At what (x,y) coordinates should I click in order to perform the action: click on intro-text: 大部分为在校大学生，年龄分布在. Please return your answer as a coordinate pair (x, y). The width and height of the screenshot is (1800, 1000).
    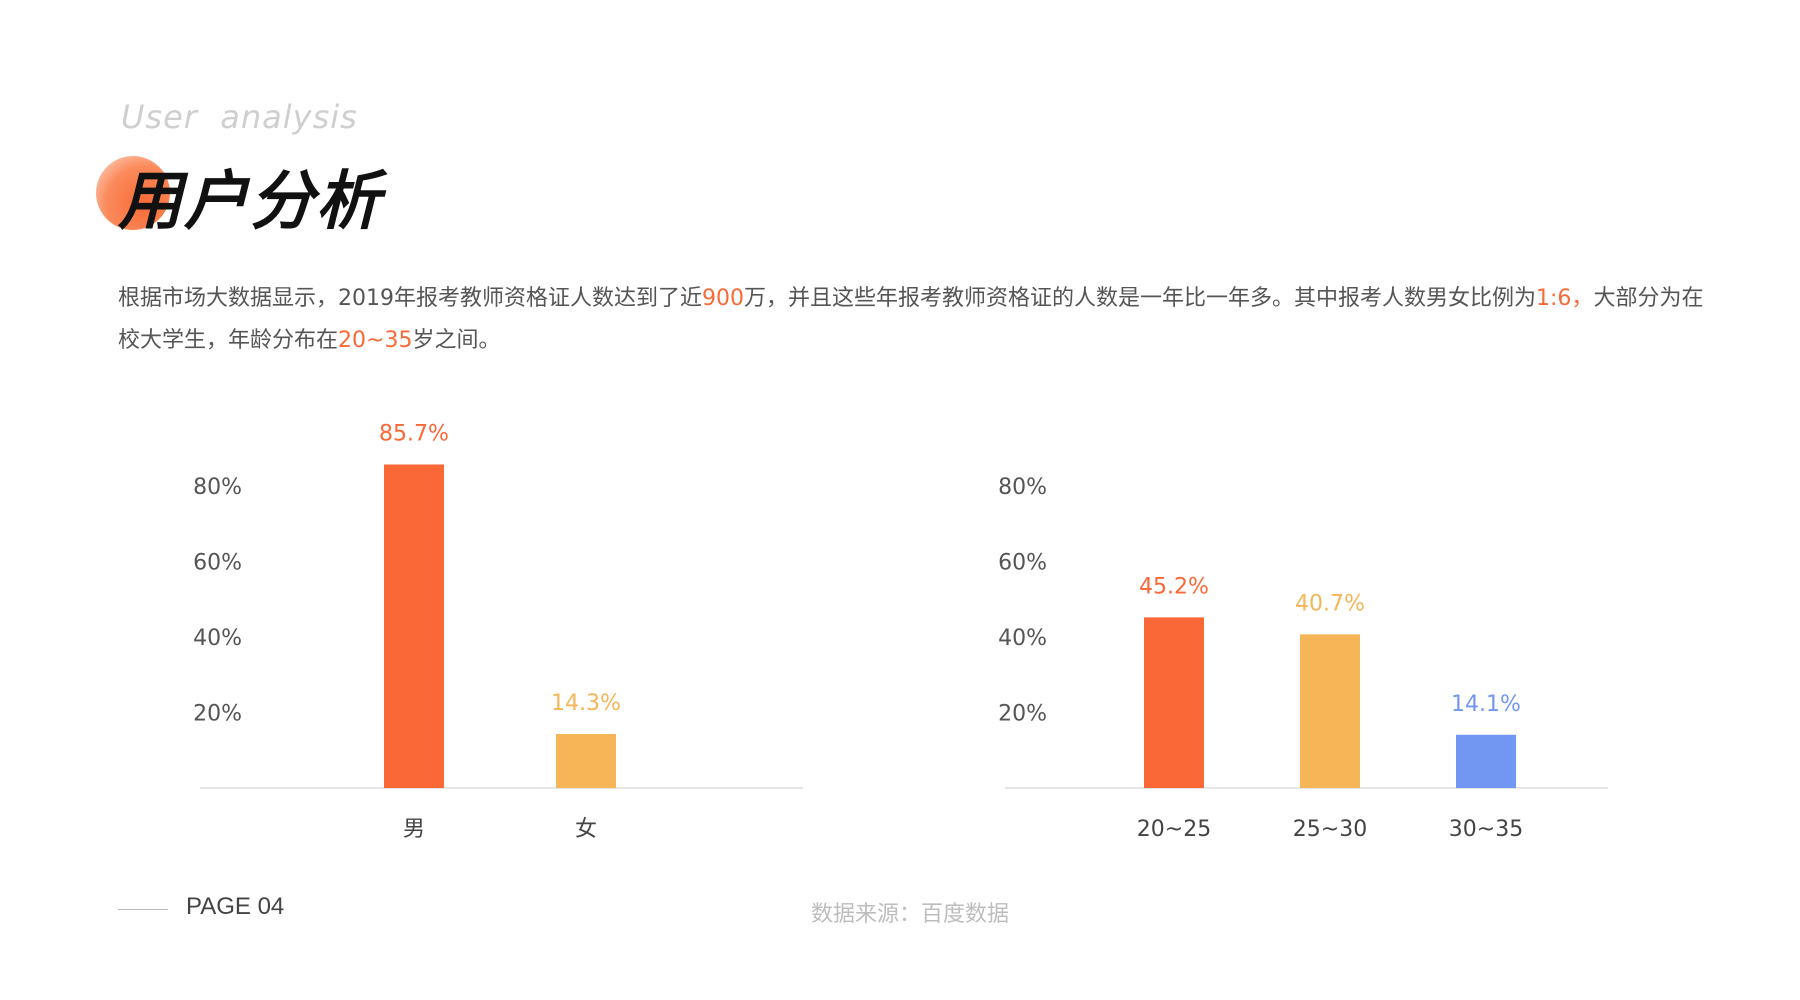
    Looking at the image, I should click on (911, 319).